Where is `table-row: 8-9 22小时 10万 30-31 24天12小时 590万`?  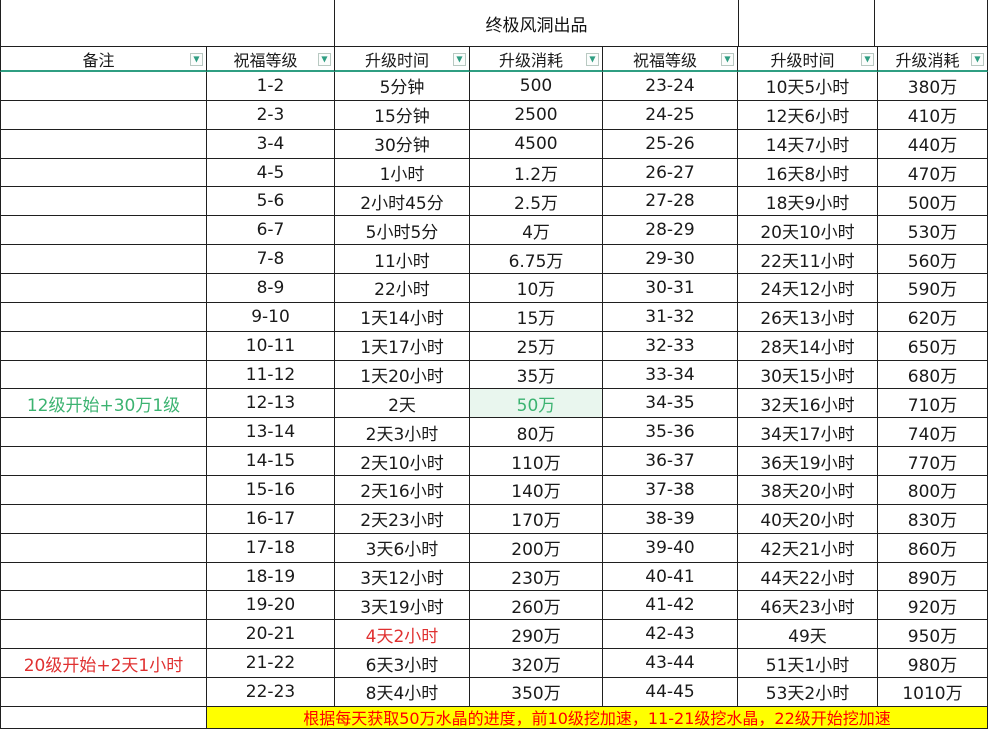 table-row: 8-9 22小时 10万 30-31 24天12小时 590万 is located at coordinates (494, 288).